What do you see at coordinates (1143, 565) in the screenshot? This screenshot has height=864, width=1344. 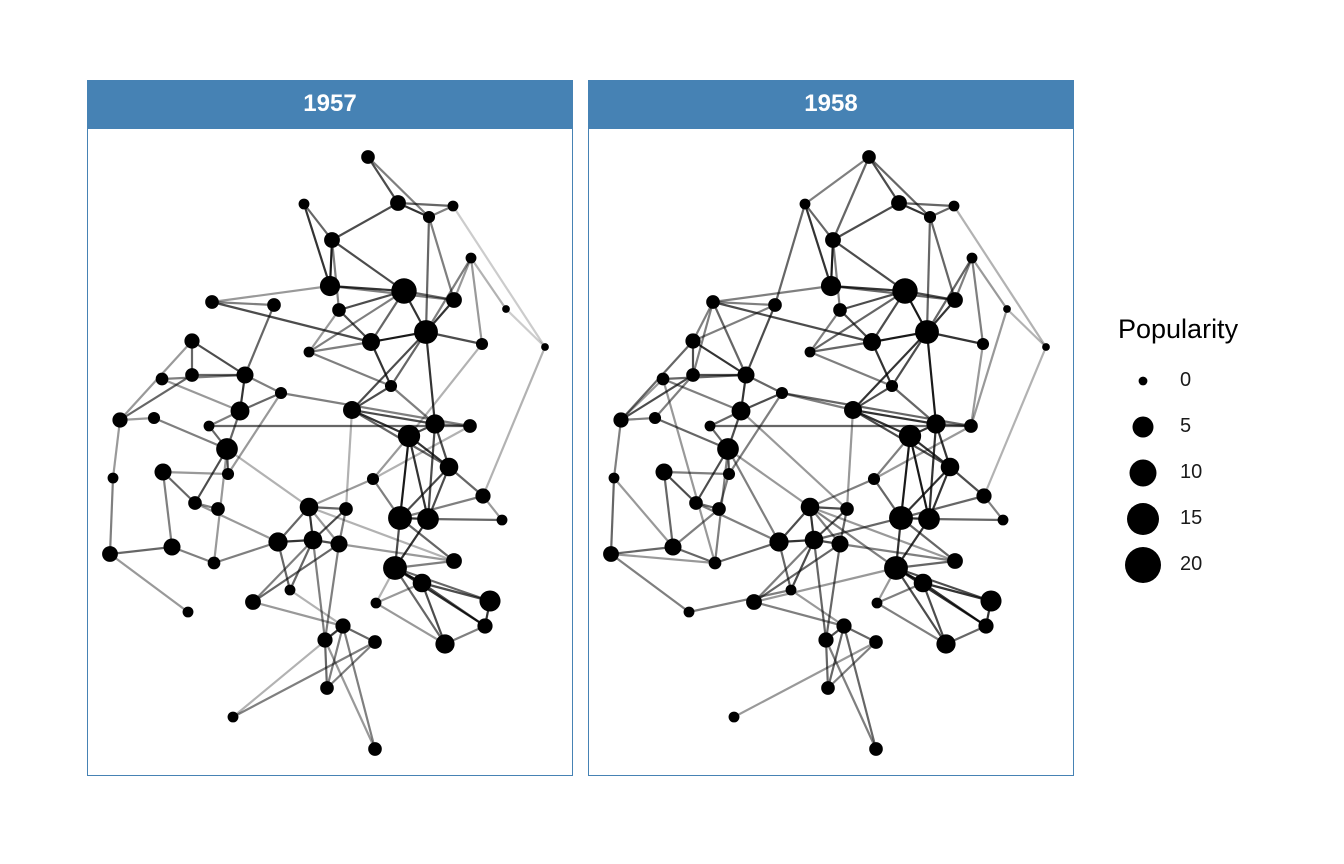 I see `legend-key` at bounding box center [1143, 565].